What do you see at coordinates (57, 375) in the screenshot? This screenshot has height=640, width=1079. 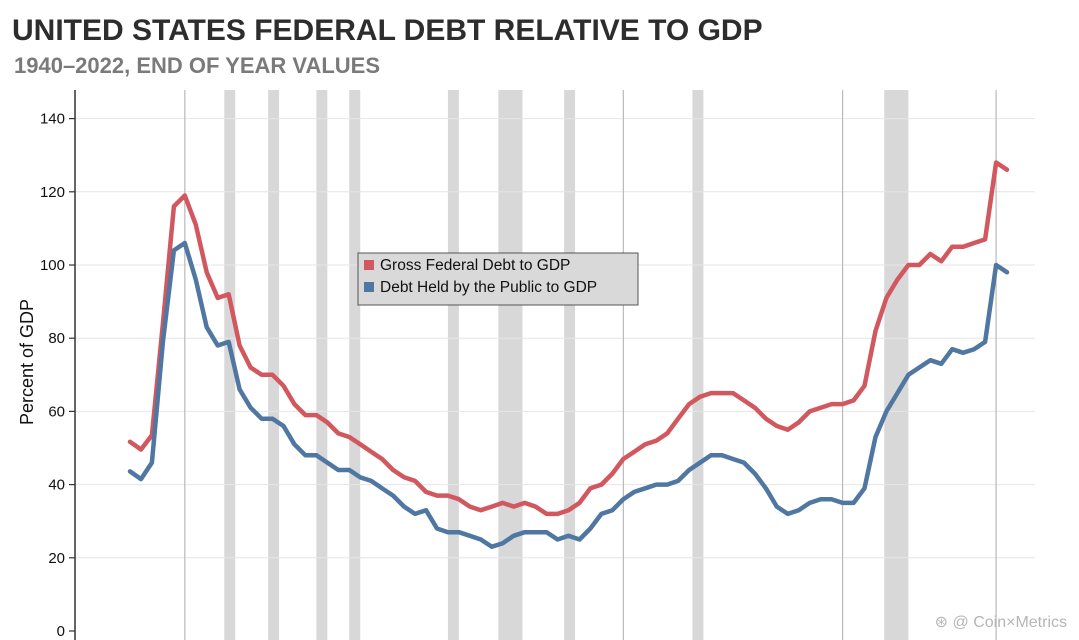 I see `y-axis-ticks: 0 20 40 60 80 100 120 140` at bounding box center [57, 375].